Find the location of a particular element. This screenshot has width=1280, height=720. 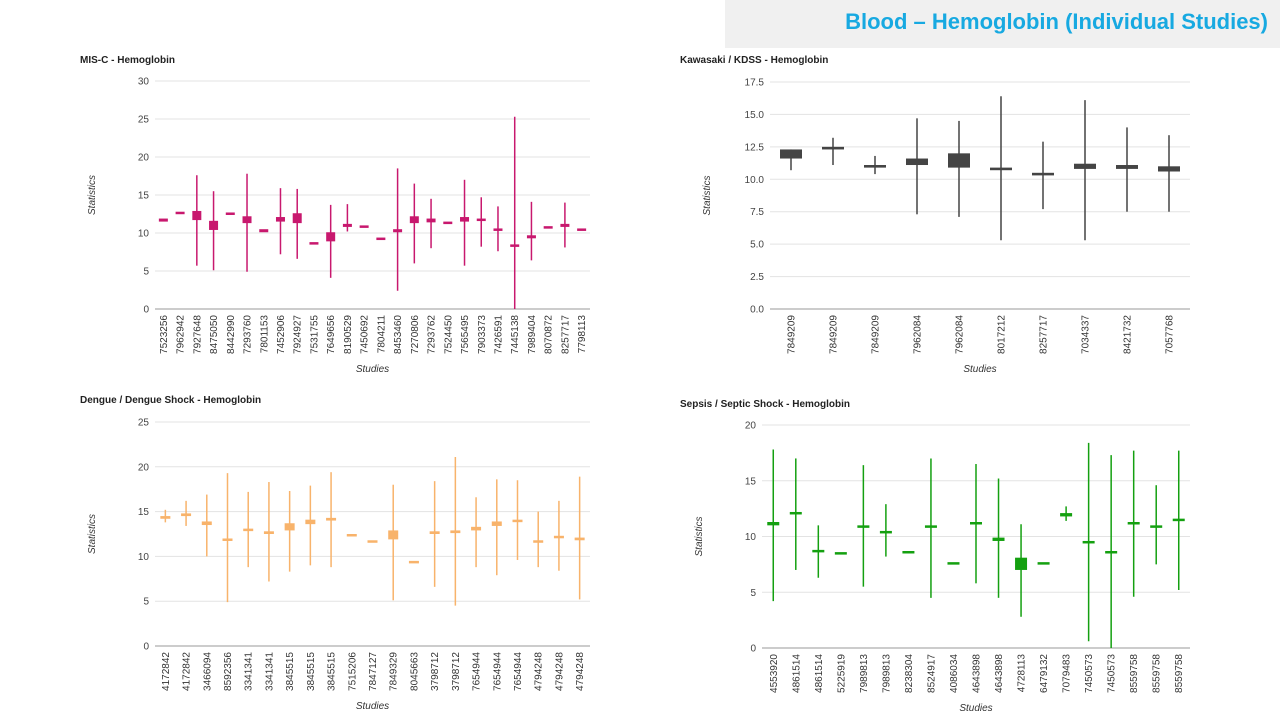

x-tick-label: 7293762 is located at coordinates (432, 334).